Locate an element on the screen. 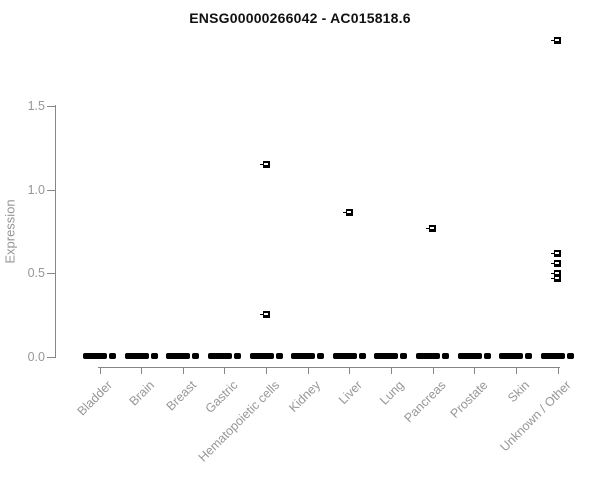 Image resolution: width=600 pixels, height=500 pixels. x-tick-label: Skin is located at coordinates (518, 392).